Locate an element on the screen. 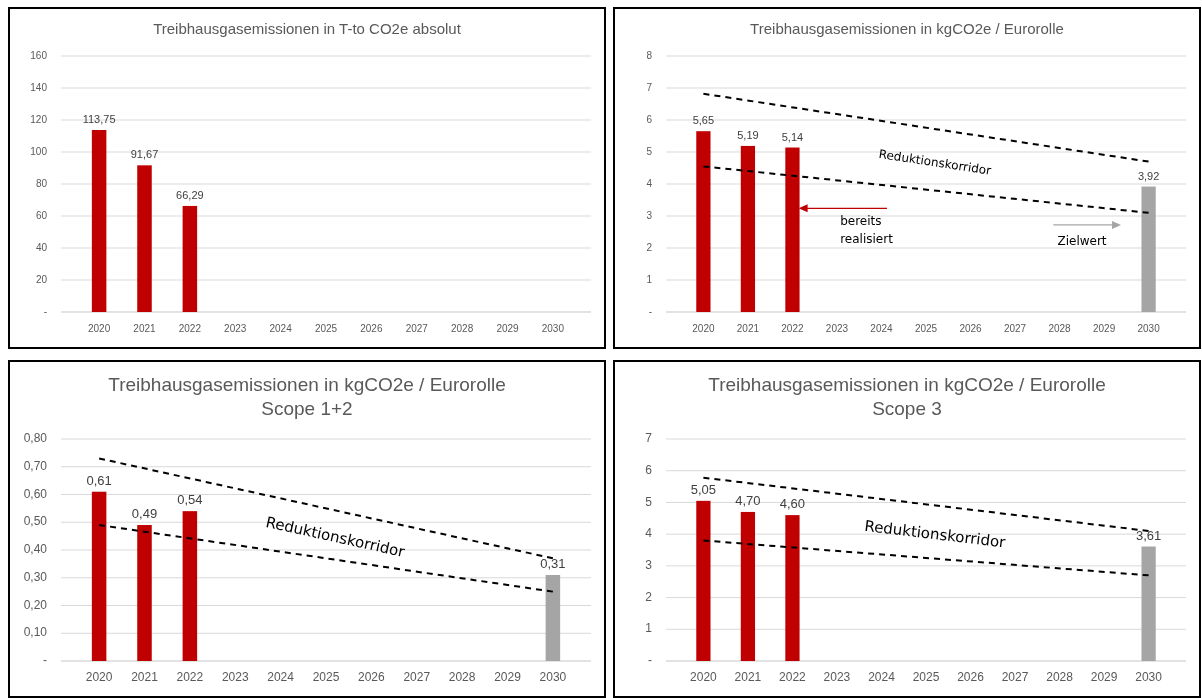 The height and width of the screenshot is (698, 1202). y-tick-label: 7 is located at coordinates (649, 438).